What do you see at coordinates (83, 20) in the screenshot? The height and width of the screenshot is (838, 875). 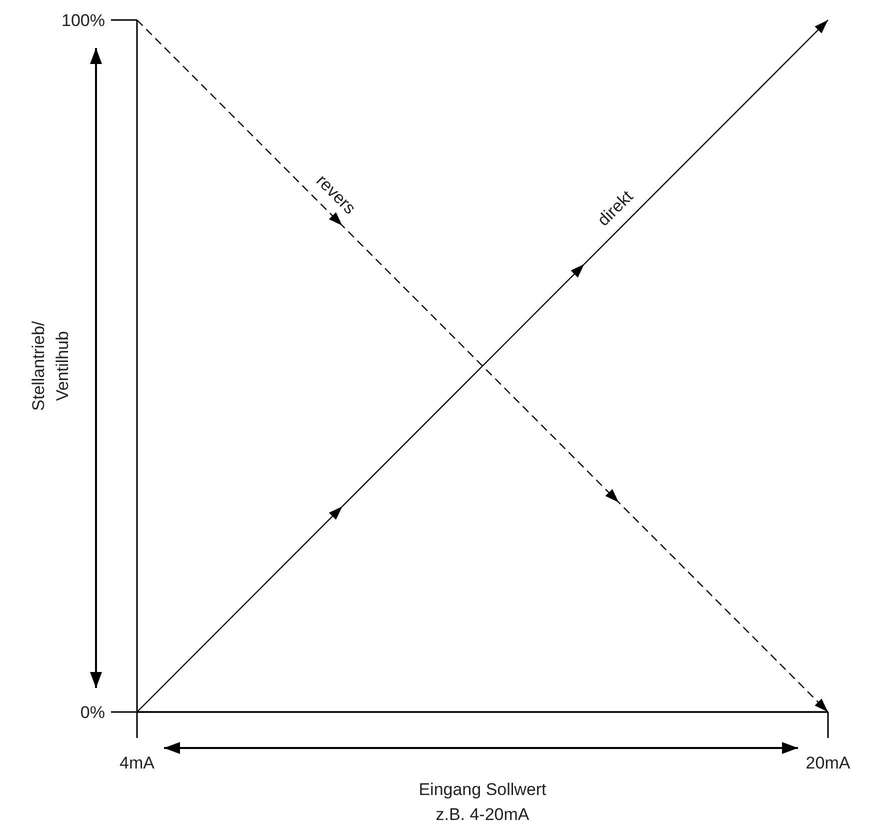 I see `y-tick-label: 100%` at bounding box center [83, 20].